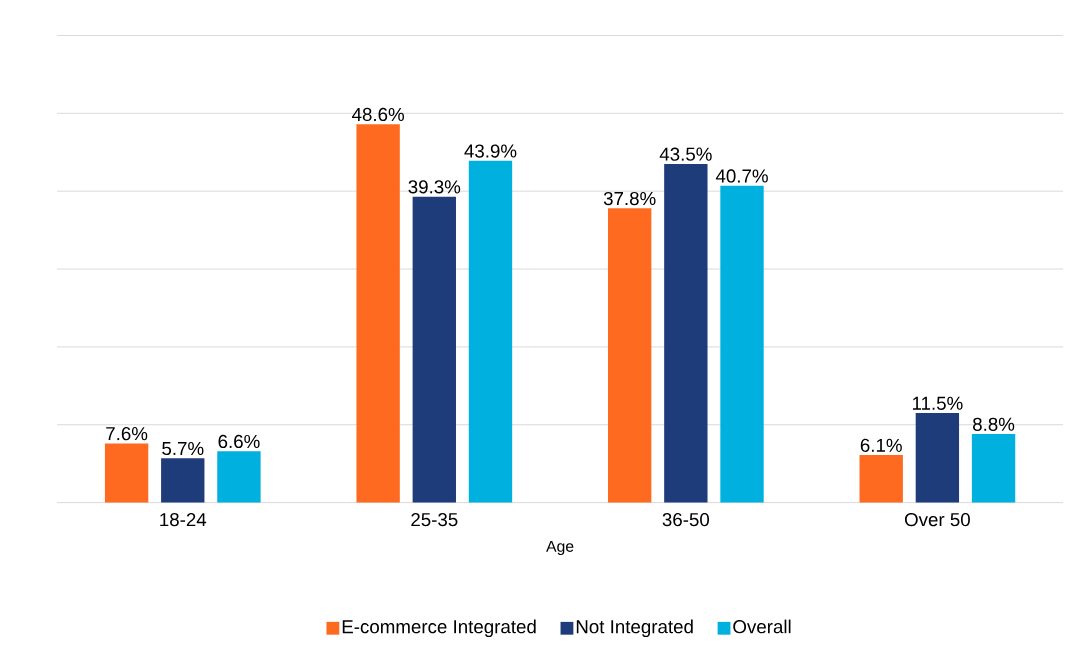 The width and height of the screenshot is (1076, 663). I want to click on x-tick-label: 36-50, so click(686, 519).